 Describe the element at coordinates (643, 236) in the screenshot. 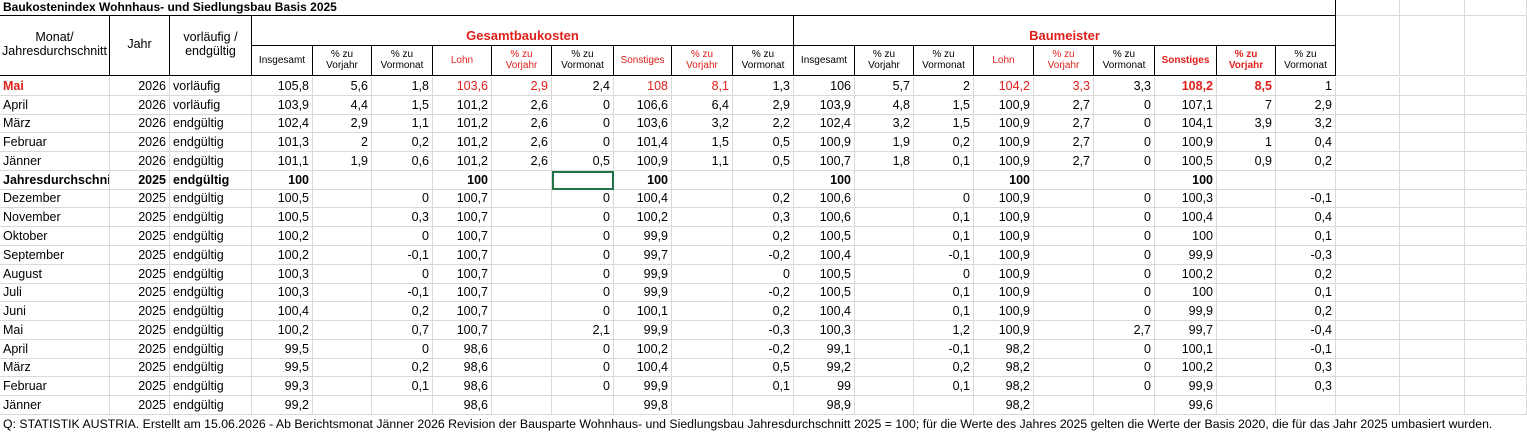

I see `data-cell: 99,9` at that location.